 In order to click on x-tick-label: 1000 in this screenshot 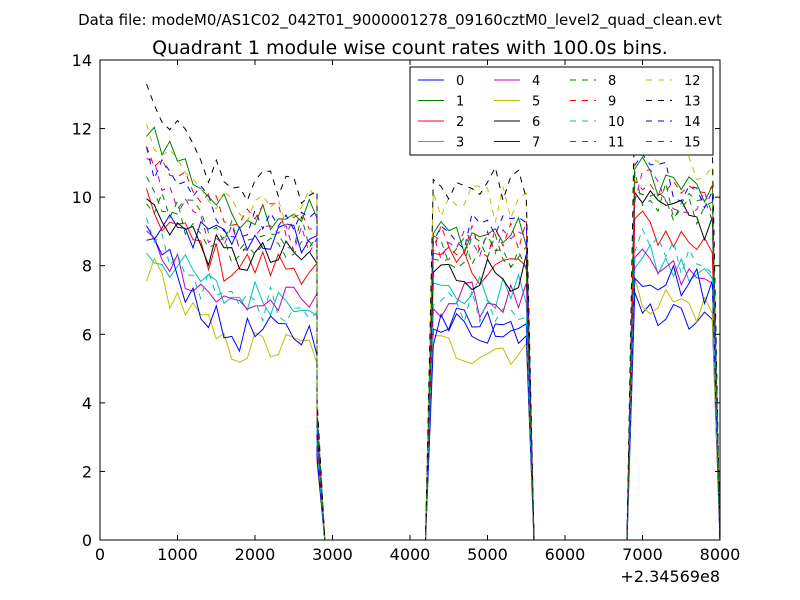, I will do `click(177, 554)`.